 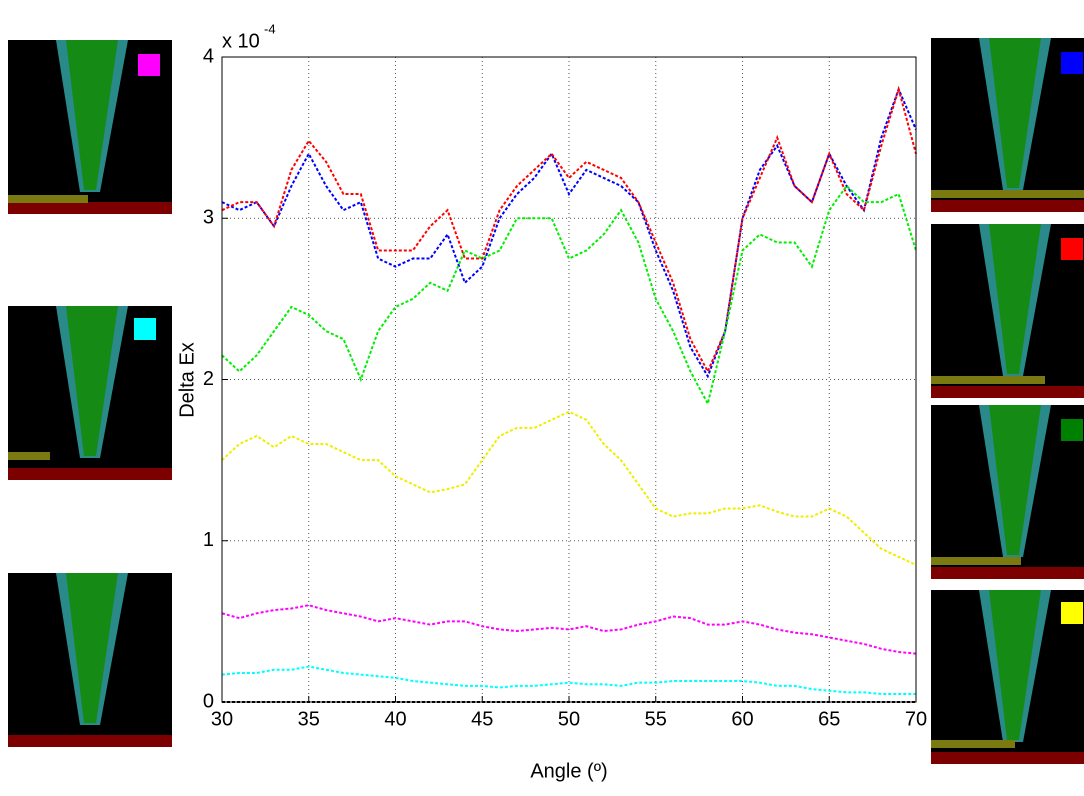 I want to click on y-tick-label: 3, so click(x=208, y=218).